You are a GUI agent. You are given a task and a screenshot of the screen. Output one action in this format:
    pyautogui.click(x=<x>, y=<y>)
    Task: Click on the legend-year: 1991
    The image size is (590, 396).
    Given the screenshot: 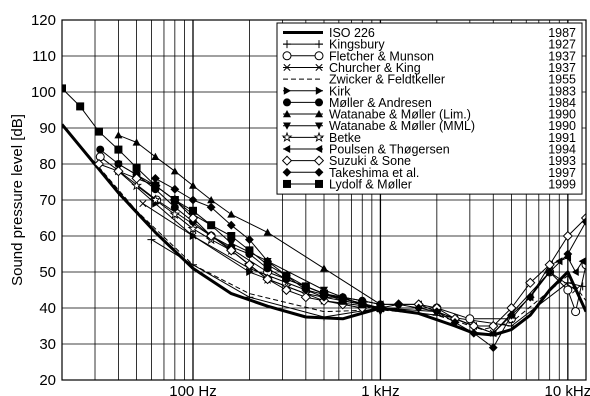 What is the action you would take?
    pyautogui.click(x=562, y=138)
    